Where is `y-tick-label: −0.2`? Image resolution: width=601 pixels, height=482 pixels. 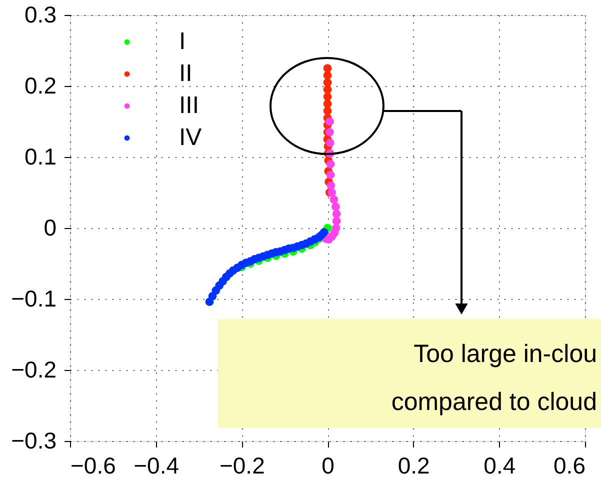
y-tick-label: −0.2 is located at coordinates (33, 369).